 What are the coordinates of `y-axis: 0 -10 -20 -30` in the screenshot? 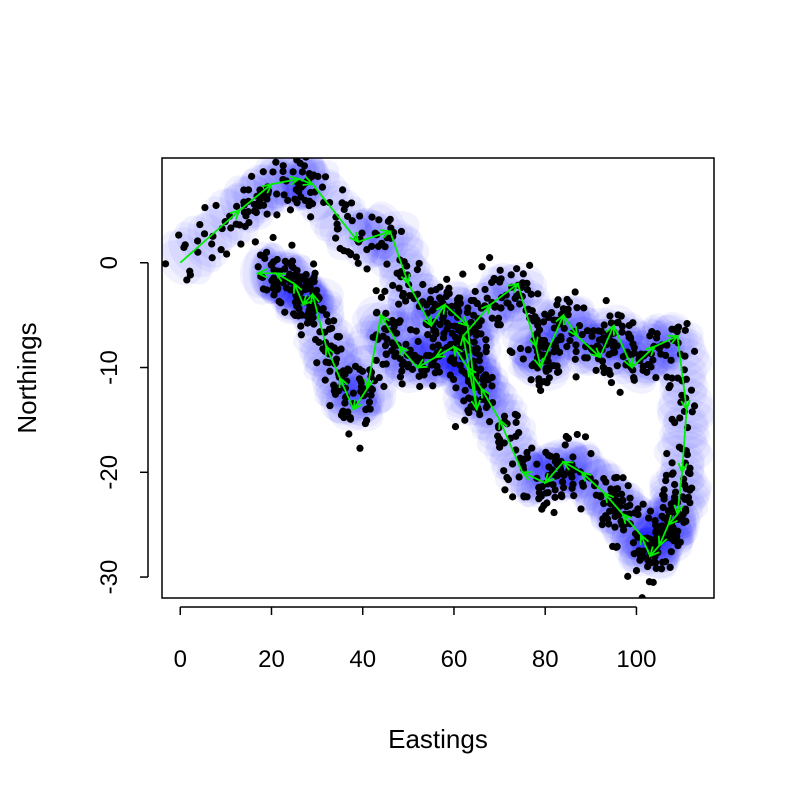 It's located at (122, 425).